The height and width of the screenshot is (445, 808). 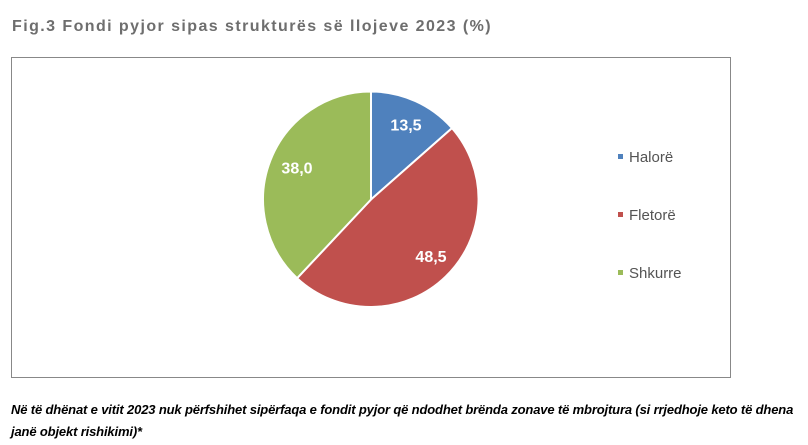 What do you see at coordinates (296, 169) in the screenshot?
I see `svg-text: 38,0` at bounding box center [296, 169].